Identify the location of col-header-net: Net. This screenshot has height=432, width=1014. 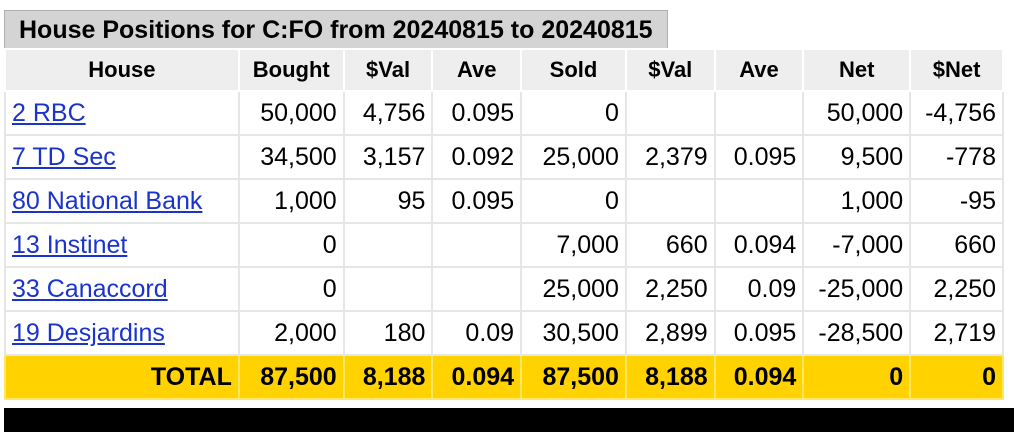
(857, 70).